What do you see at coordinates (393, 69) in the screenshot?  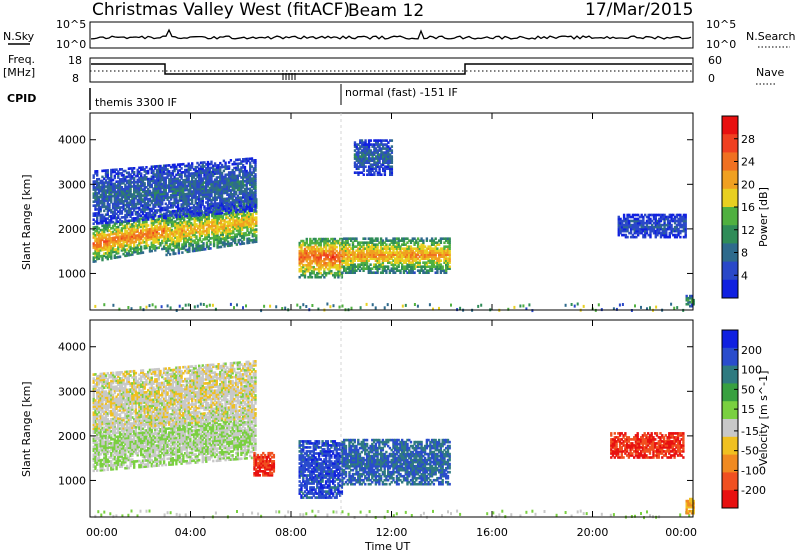 I see `freq-strip: Freq. [MHz] 18 8 60 0 Nave` at bounding box center [393, 69].